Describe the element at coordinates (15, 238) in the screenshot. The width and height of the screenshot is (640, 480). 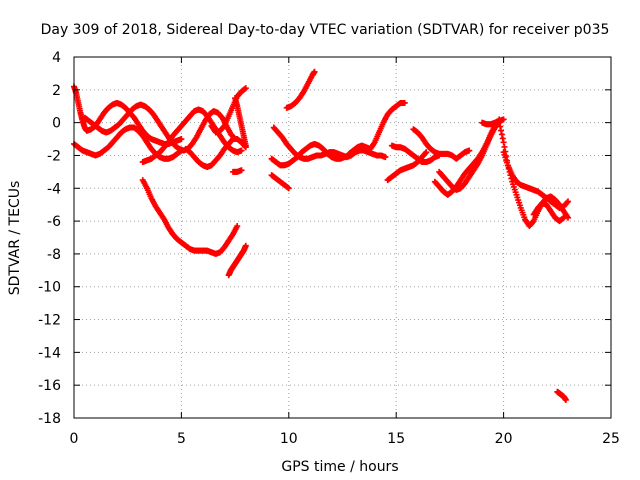
I see `y-axis-label: SDTVAR / TECUs` at that location.